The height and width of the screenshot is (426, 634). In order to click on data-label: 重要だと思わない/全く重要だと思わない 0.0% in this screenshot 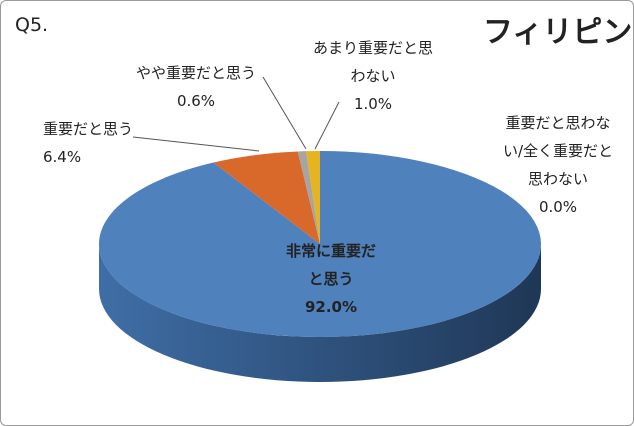, I will do `click(558, 165)`.